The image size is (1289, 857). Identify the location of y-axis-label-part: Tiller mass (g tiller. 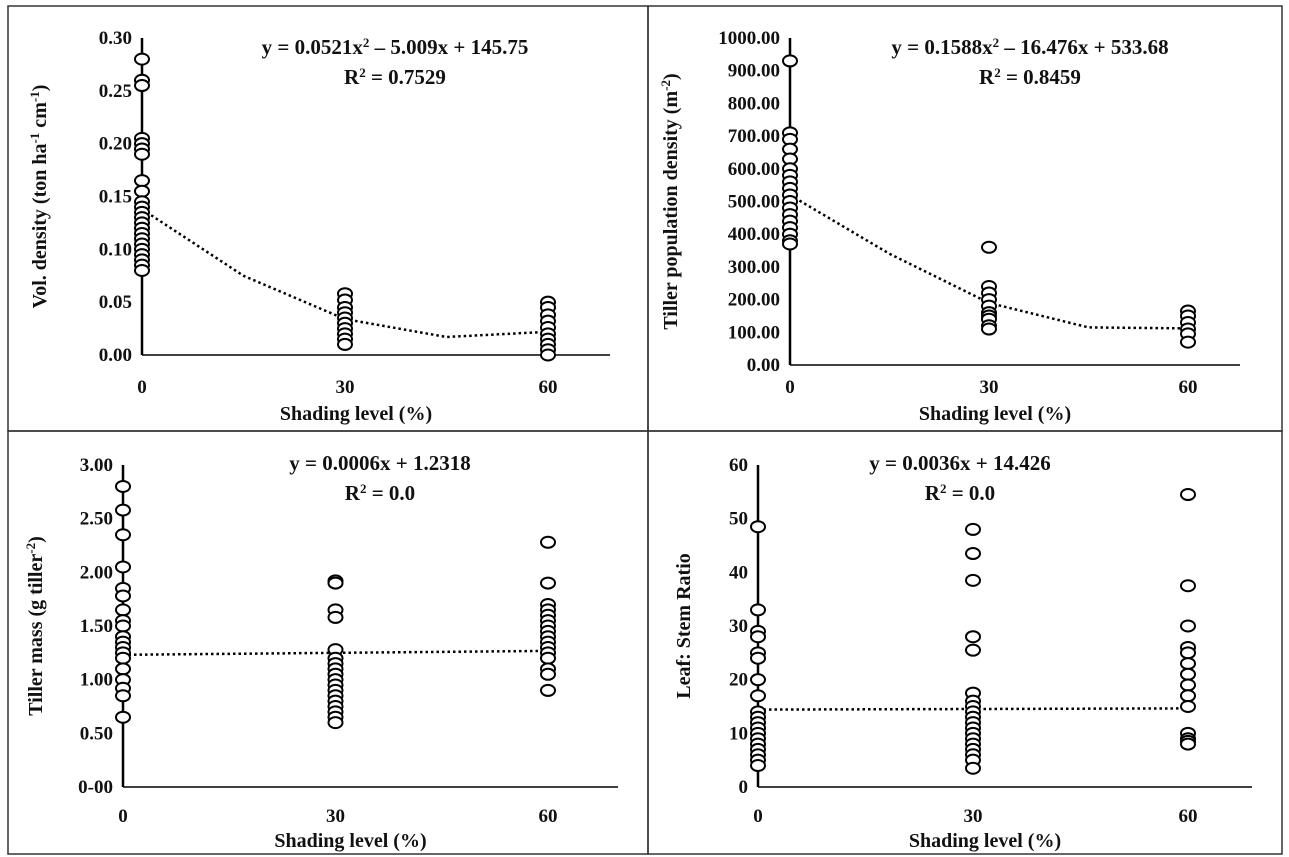
(36, 635).